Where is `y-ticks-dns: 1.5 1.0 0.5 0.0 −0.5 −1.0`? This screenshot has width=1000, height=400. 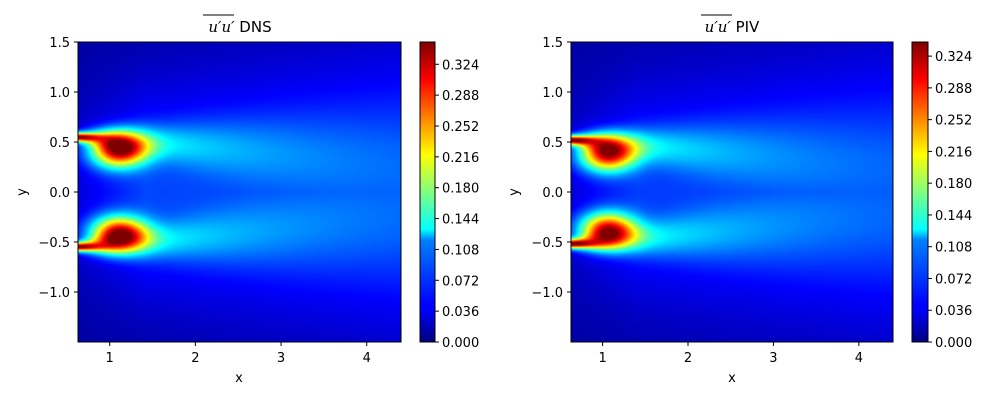 y-ticks-dns: 1.5 1.0 0.5 0.0 −0.5 −1.0 is located at coordinates (58, 168).